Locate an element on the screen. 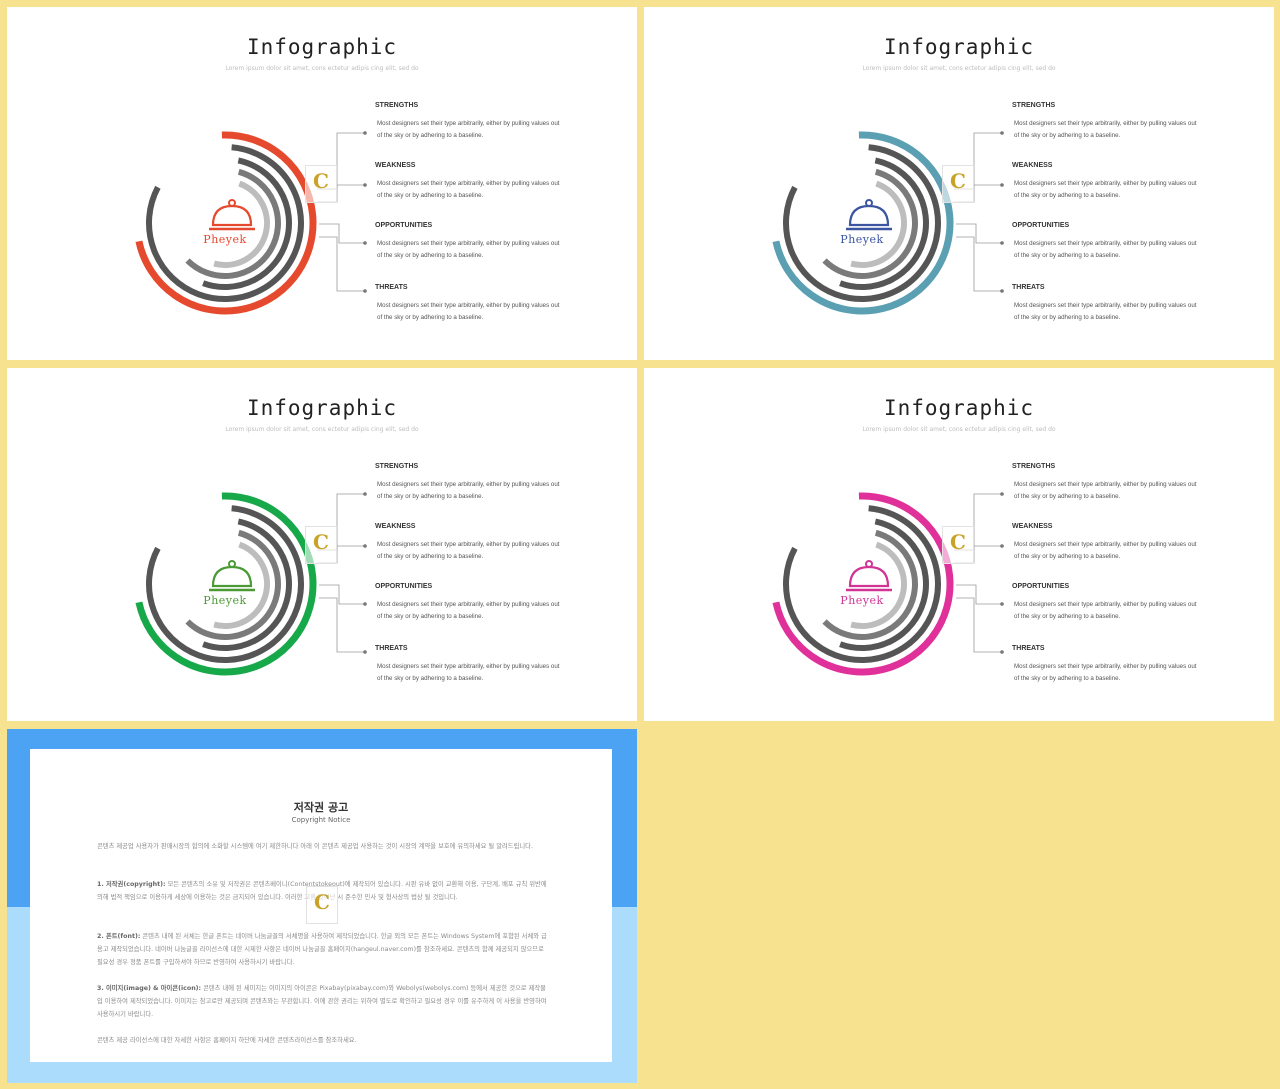  copyright-title: 저작권 공고 is located at coordinates (321, 807).